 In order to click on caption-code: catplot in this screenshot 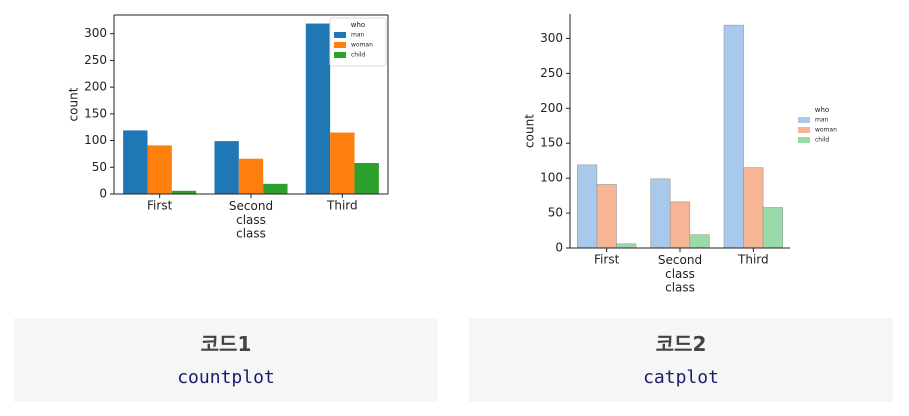, I will do `click(681, 377)`.